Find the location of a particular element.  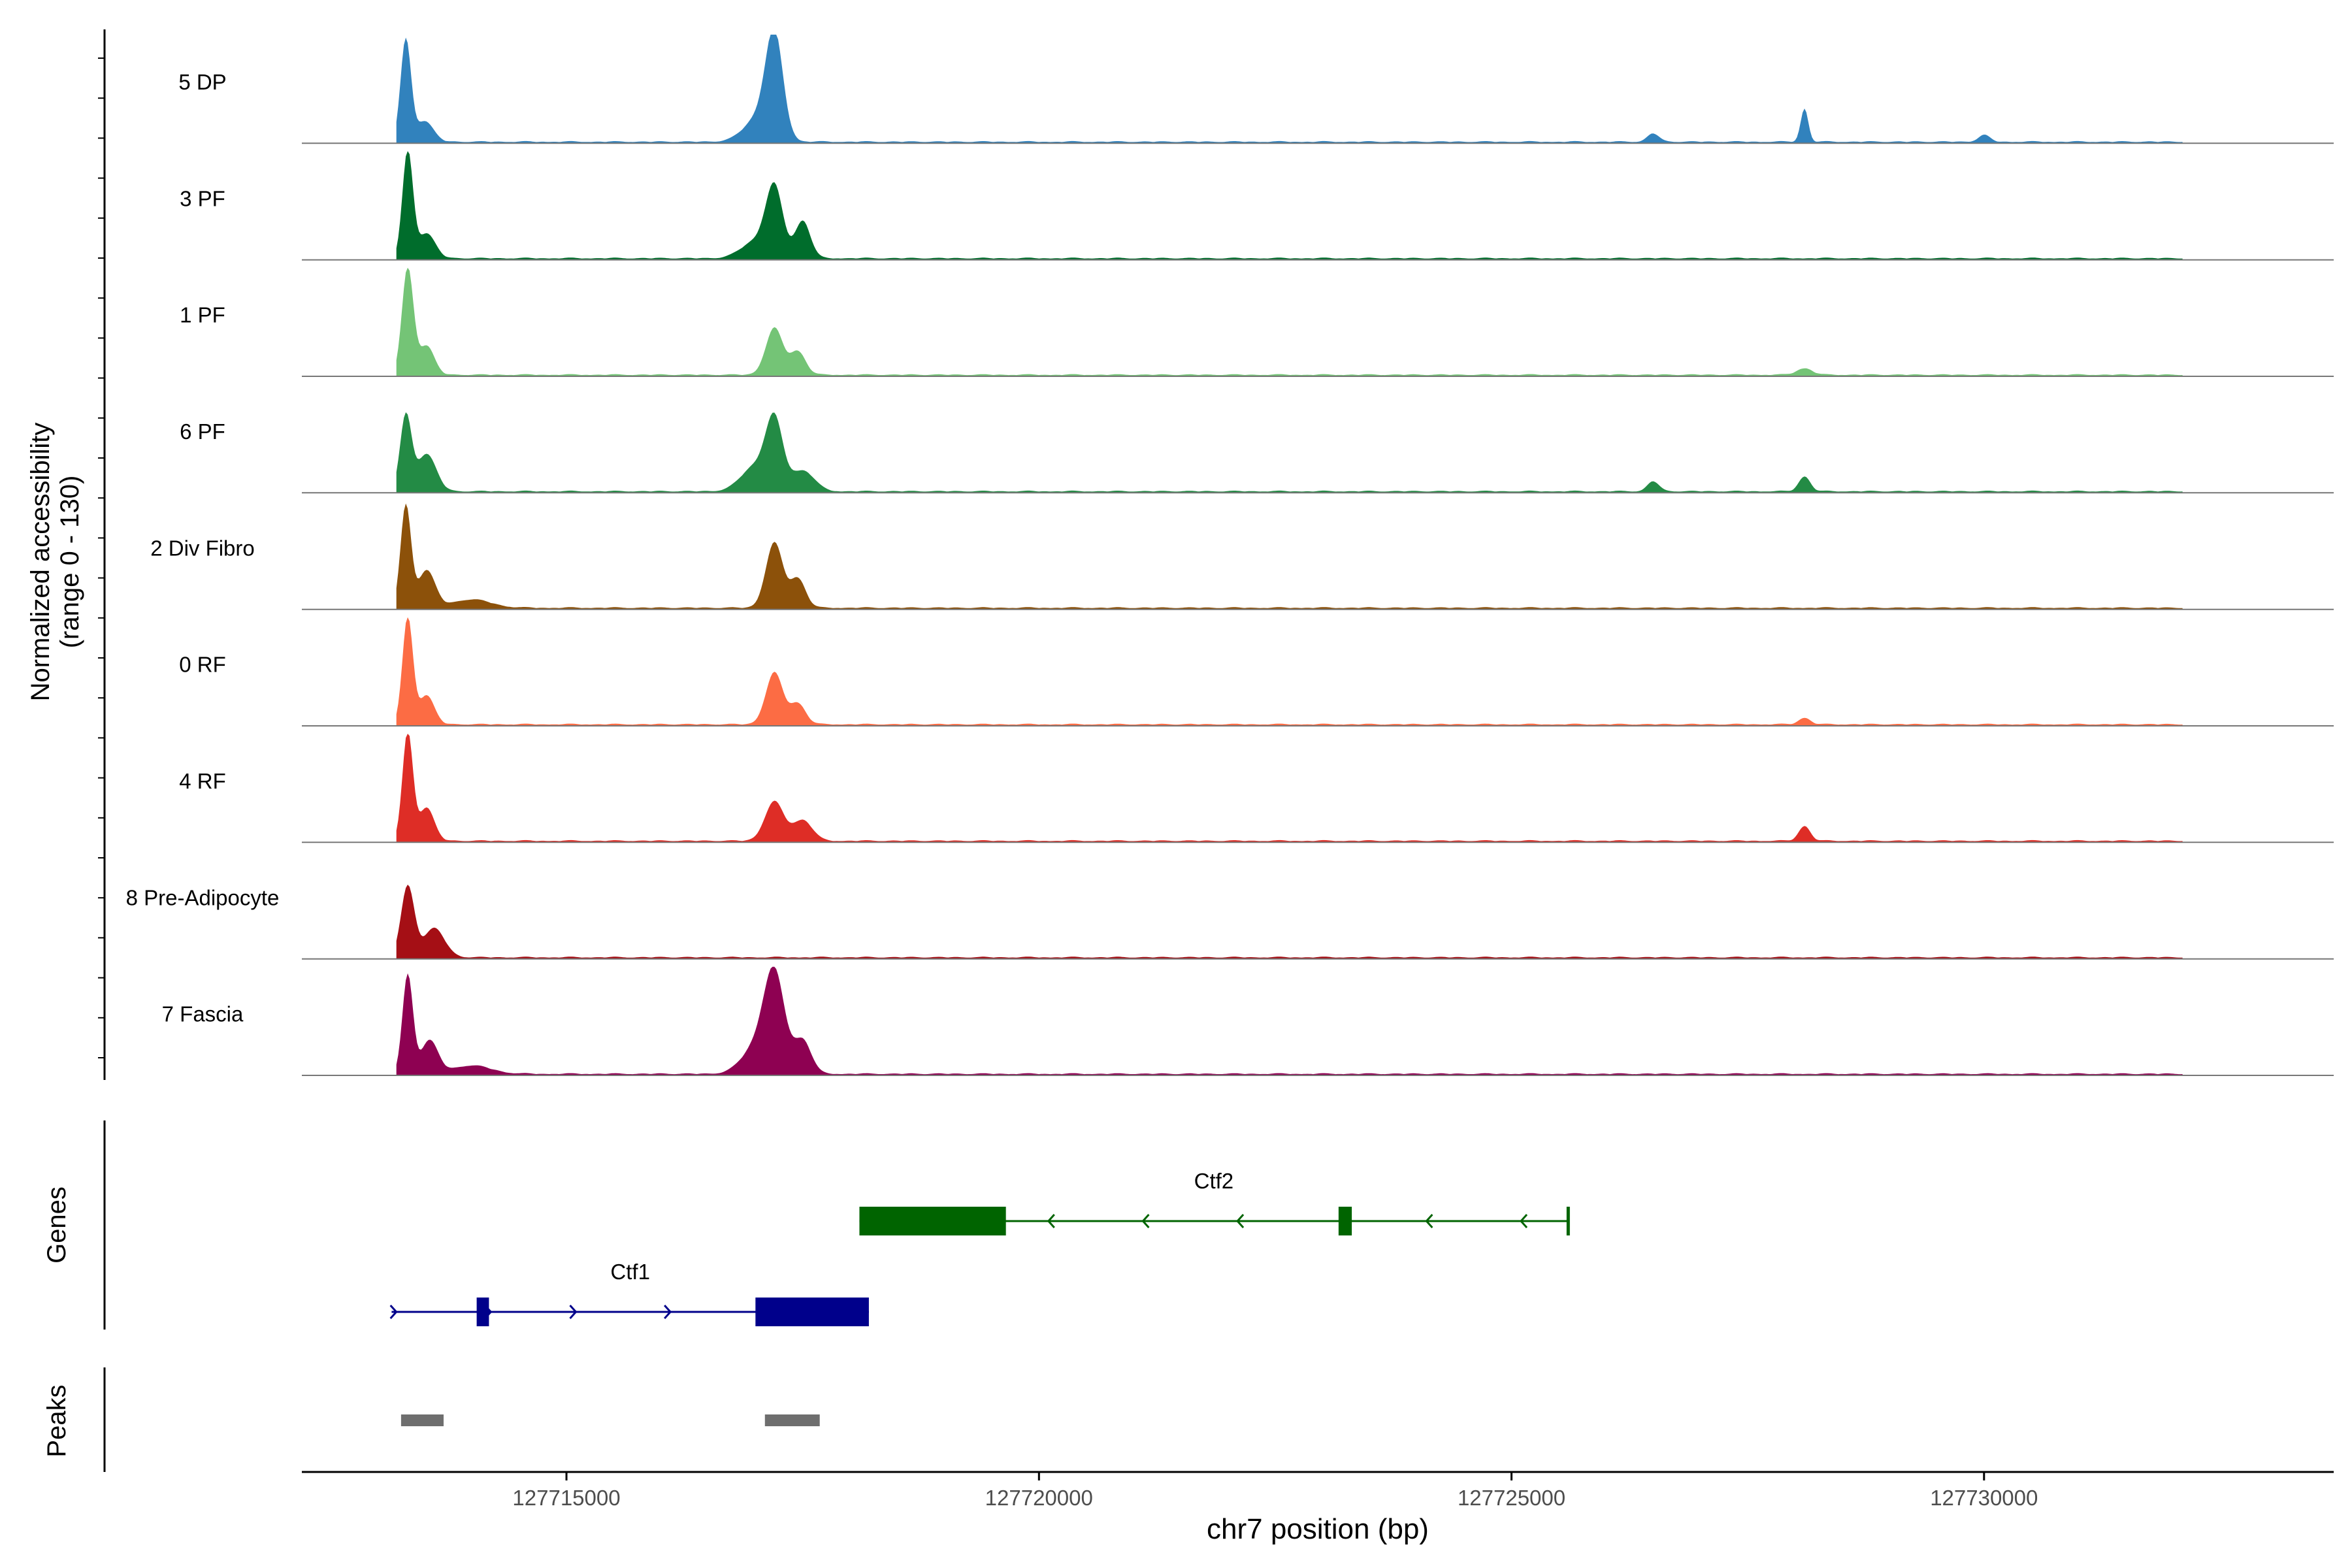

gene-name-label: Ctf1 is located at coordinates (630, 1272).